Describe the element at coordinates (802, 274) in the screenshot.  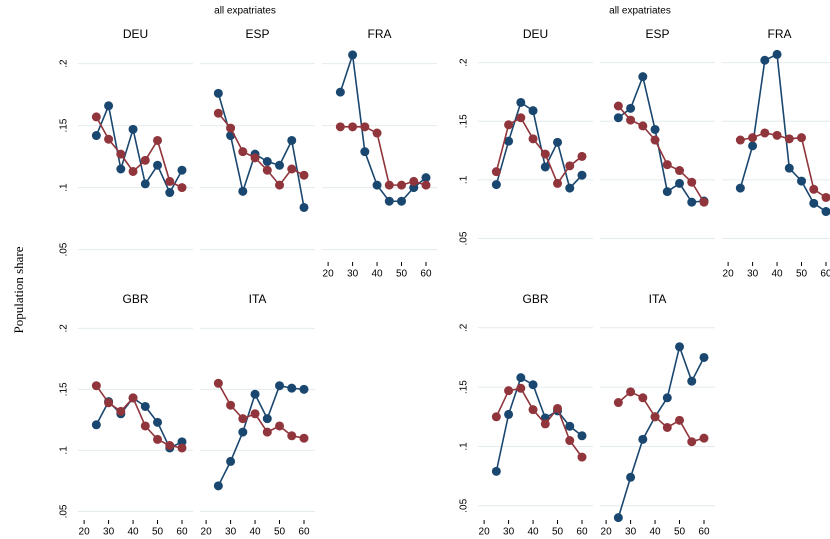
I see `x-tick-label: 50` at that location.